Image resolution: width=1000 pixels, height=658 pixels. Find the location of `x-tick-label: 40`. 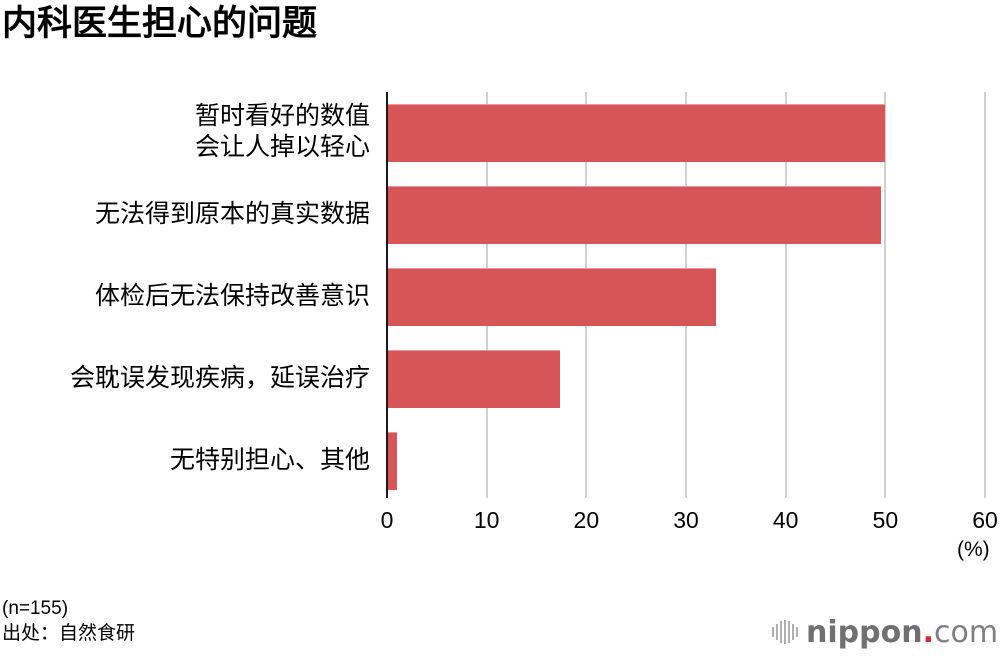

x-tick-label: 40 is located at coordinates (785, 520).